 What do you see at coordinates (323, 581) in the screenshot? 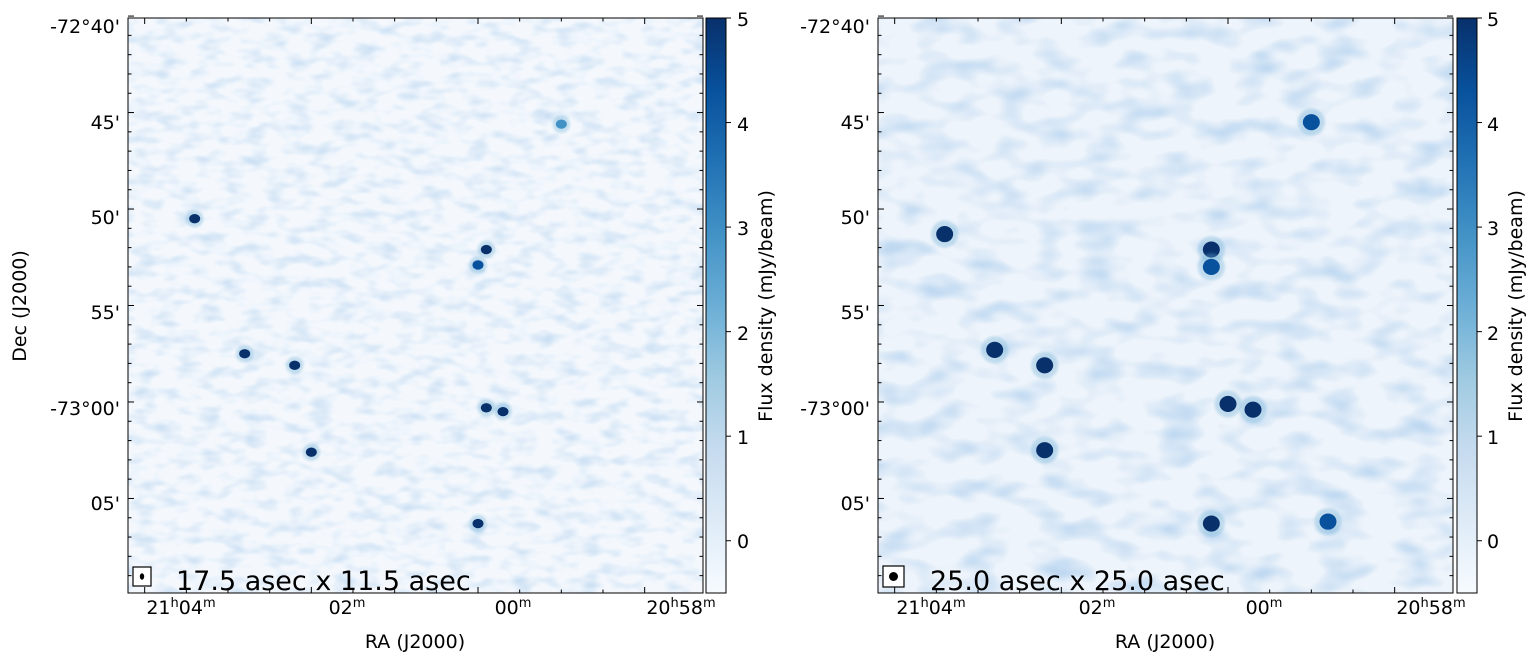
I see `beam-label: 17.5 asec x 11.5 asec` at bounding box center [323, 581].